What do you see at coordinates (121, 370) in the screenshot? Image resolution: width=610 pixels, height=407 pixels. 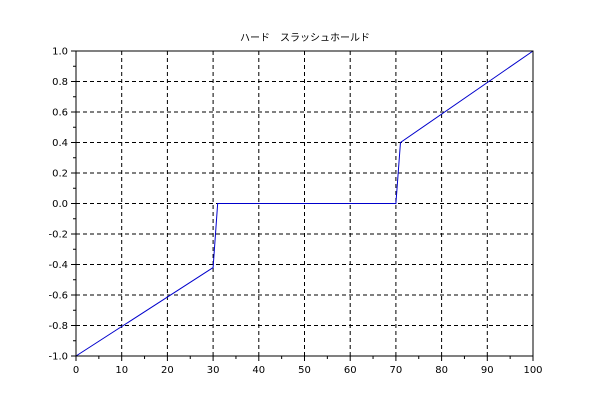 I see `x-tick-label: 10` at bounding box center [121, 370].